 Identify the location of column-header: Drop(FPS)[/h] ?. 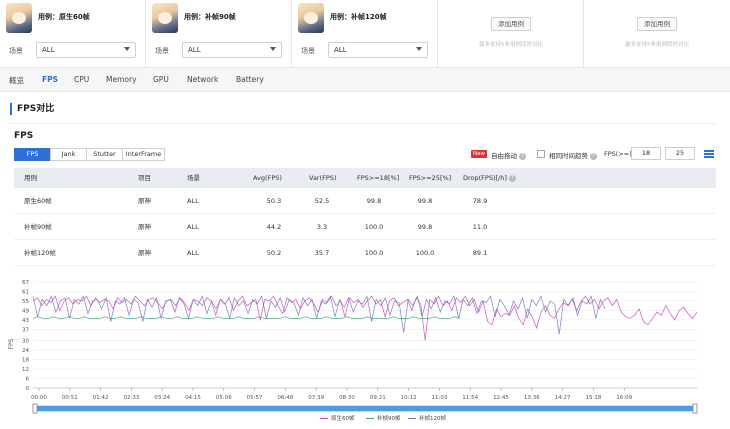
(489, 178).